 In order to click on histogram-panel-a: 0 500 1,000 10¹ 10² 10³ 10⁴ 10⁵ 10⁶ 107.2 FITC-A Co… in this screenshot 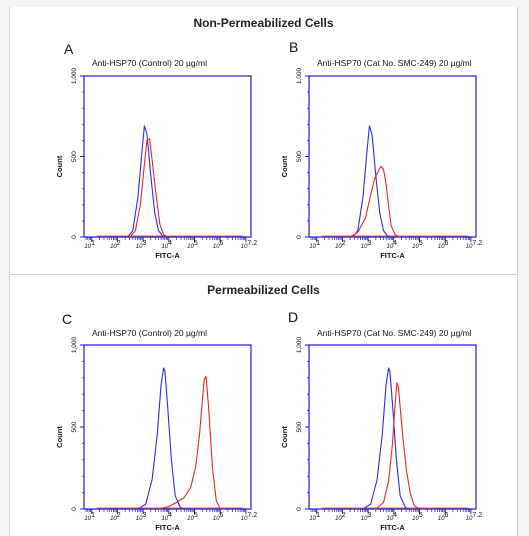, I will do `click(156, 163)`.